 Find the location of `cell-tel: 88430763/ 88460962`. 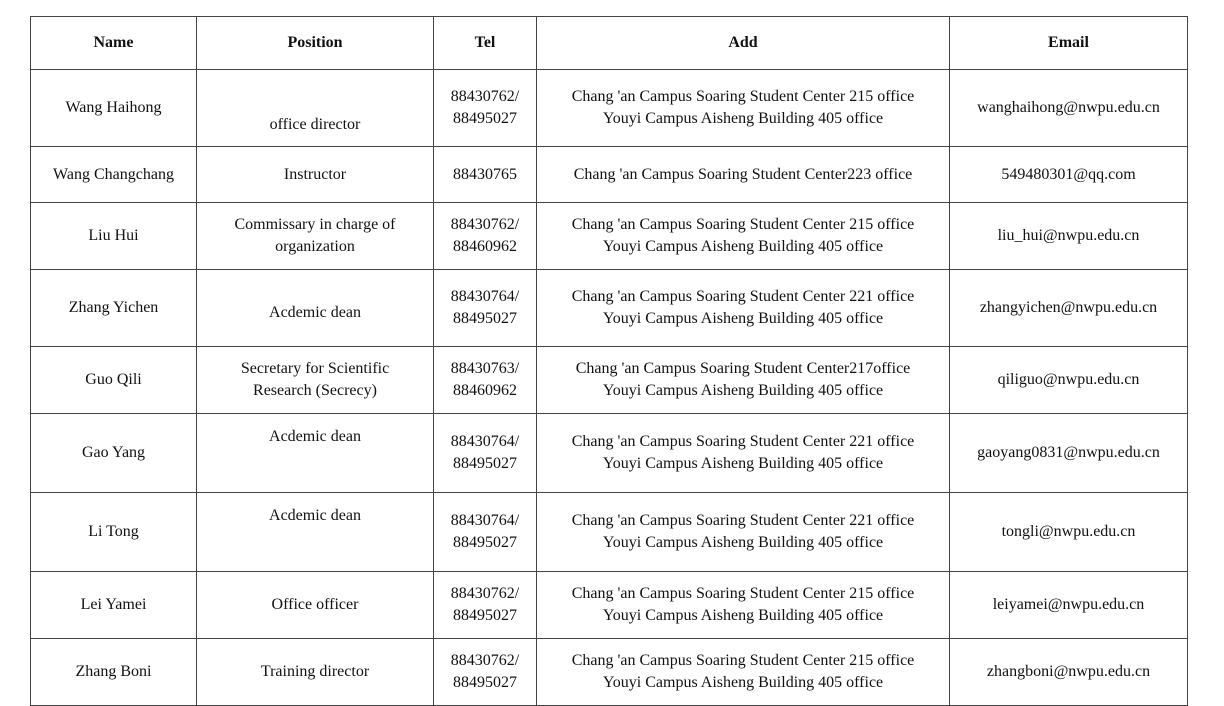

cell-tel: 88430763/ 88460962 is located at coordinates (485, 380).